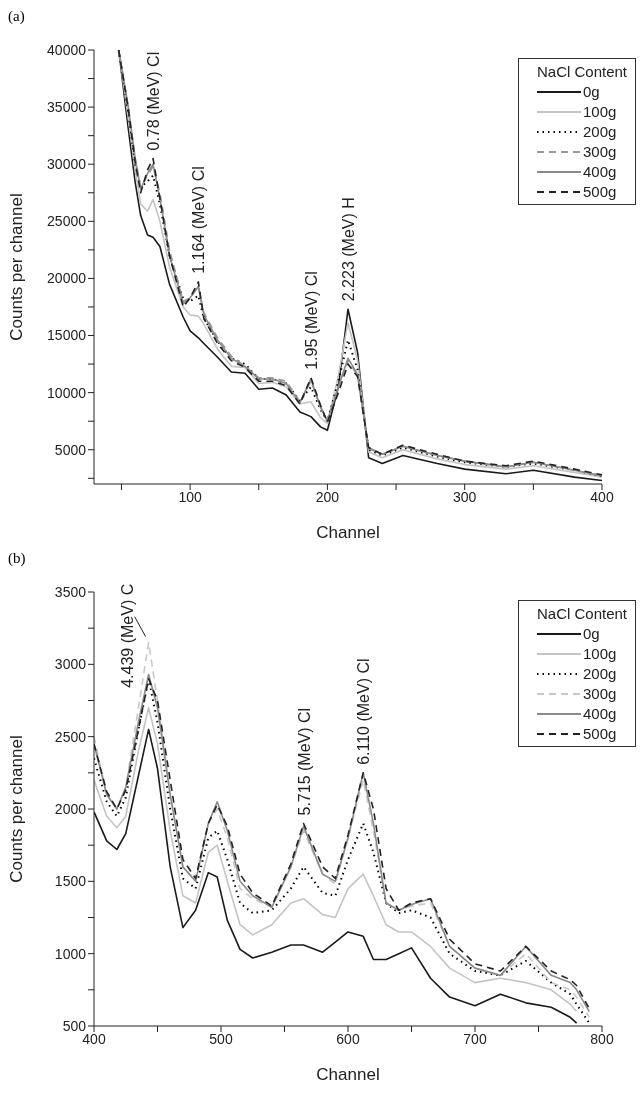 This screenshot has height=1119, width=644. What do you see at coordinates (311, 320) in the screenshot?
I see `annotation: 1.95 (MeV) Cl` at bounding box center [311, 320].